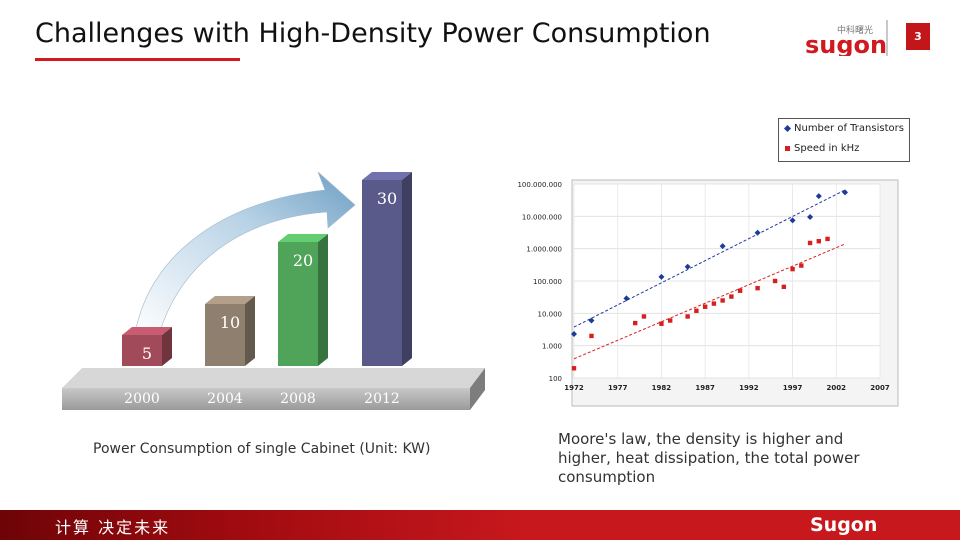 Image resolution: width=960 pixels, height=540 pixels. I want to click on legend-label-transistors: Number of Transistors, so click(849, 128).